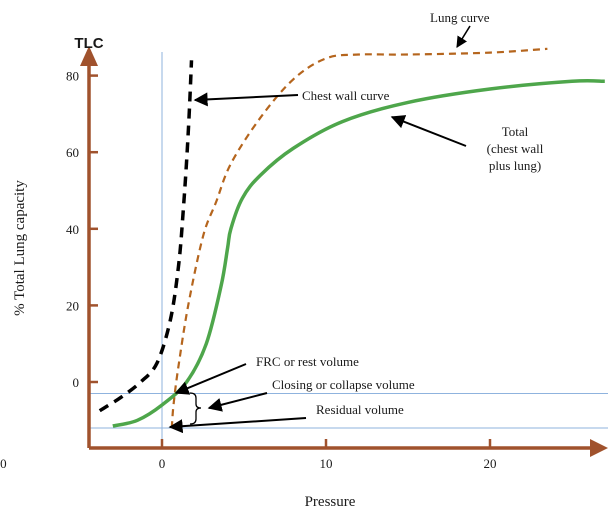 The width and height of the screenshot is (608, 520). What do you see at coordinates (343, 384) in the screenshot?
I see `closing-volume-label: Closing or collapse volume` at bounding box center [343, 384].